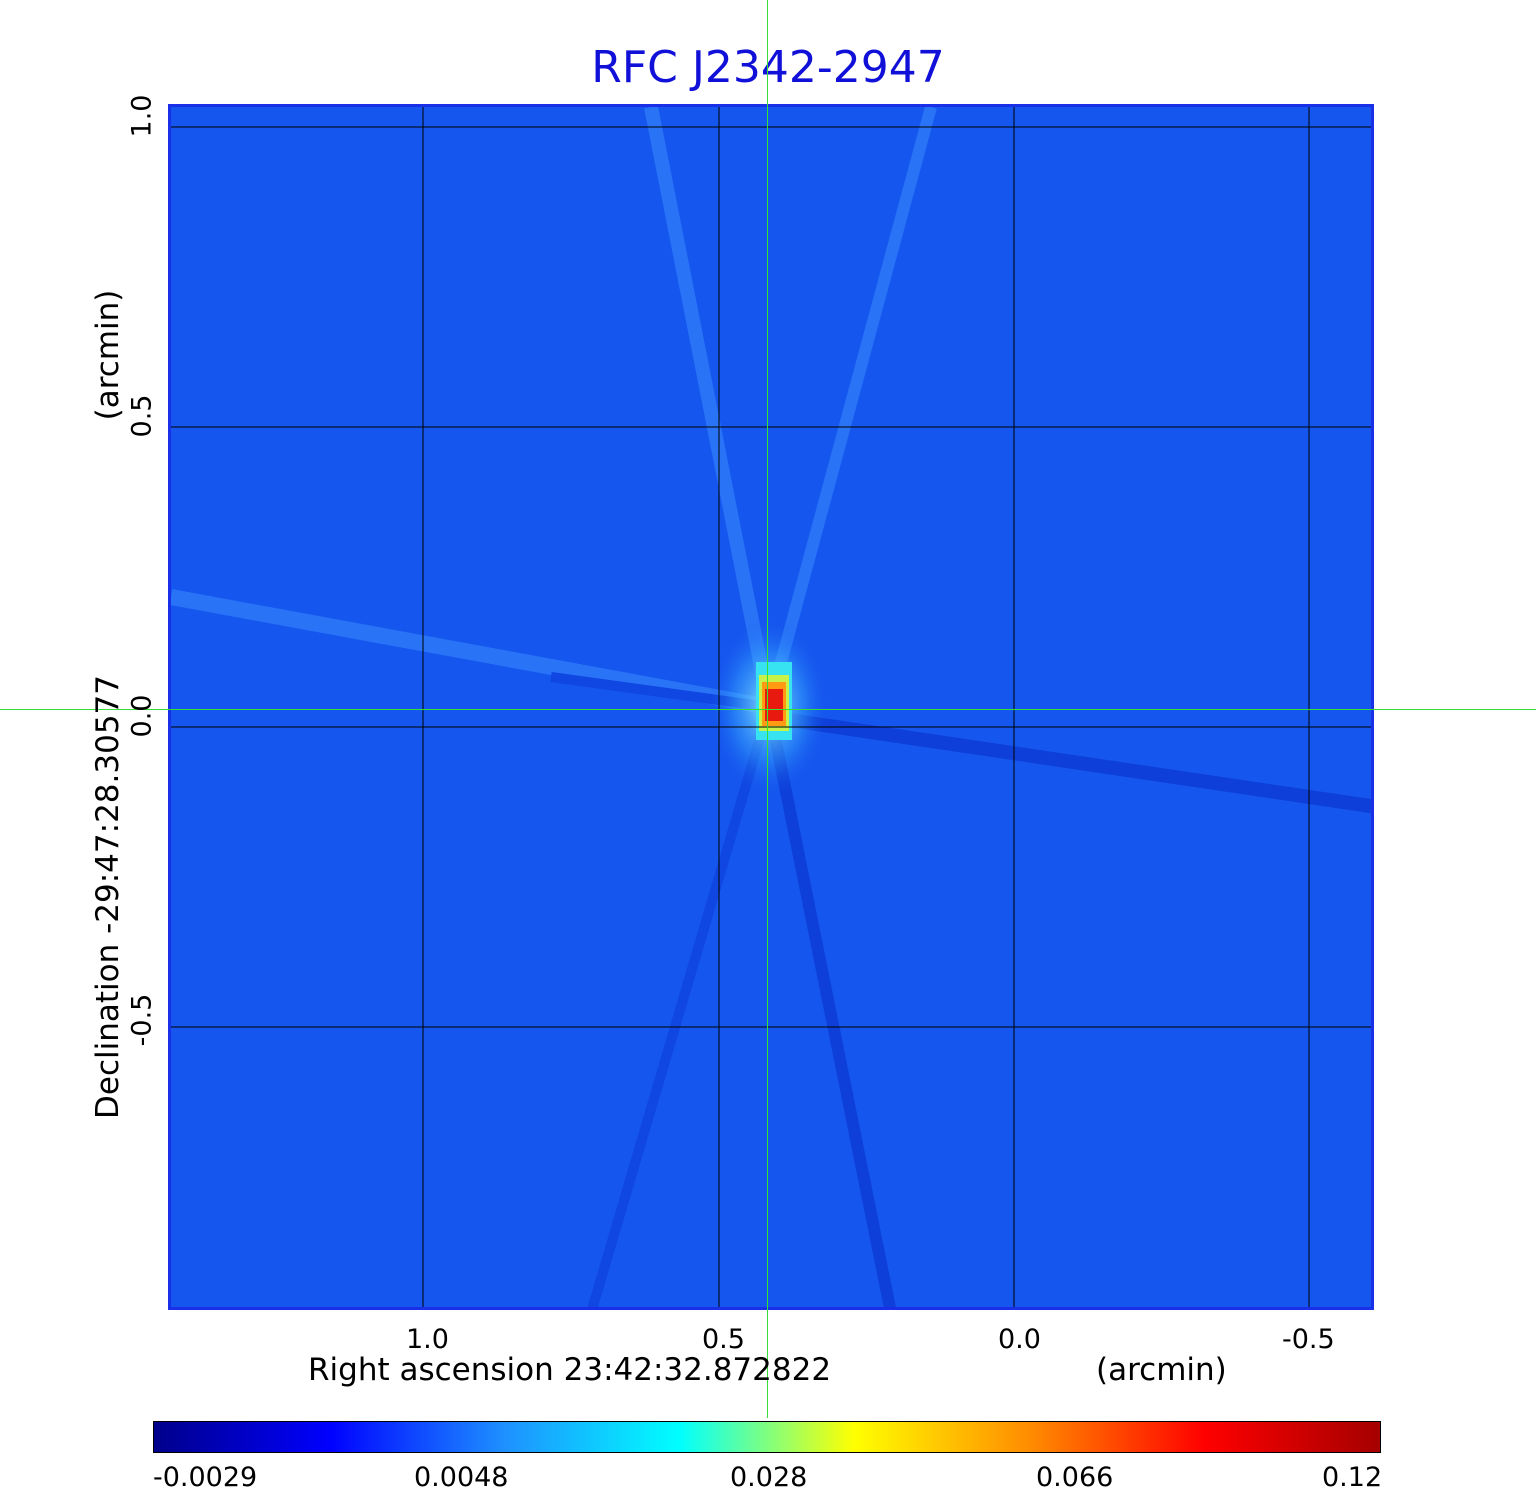 Image resolution: width=1536 pixels, height=1511 pixels. Describe the element at coordinates (768, 67) in the screenshot. I see `map-title: RFC J2342-2947` at that location.